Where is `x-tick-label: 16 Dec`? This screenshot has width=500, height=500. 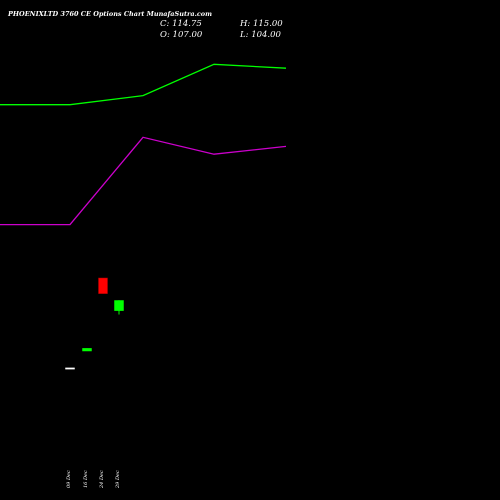
x-tick-label: 16 Dec is located at coordinates (86, 479).